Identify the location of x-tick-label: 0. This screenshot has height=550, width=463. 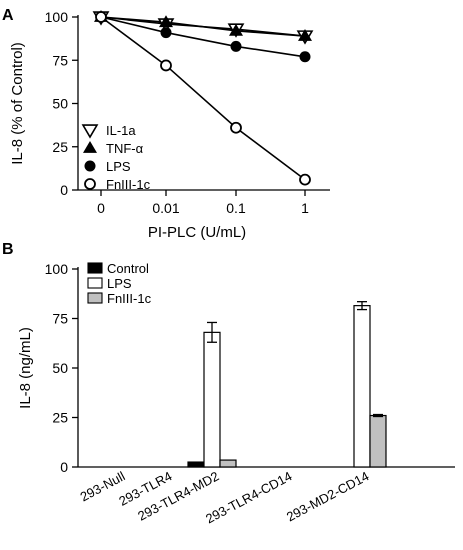
(101, 208).